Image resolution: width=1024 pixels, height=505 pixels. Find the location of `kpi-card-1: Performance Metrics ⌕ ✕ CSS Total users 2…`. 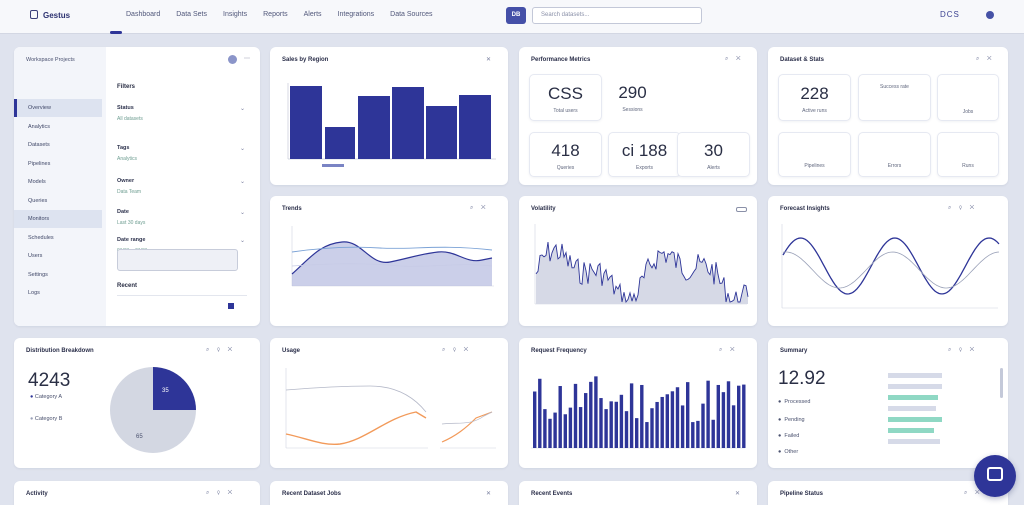

kpi-card-1: Performance Metrics ⌕ ✕ CSS Total users 2… is located at coordinates (638, 116).